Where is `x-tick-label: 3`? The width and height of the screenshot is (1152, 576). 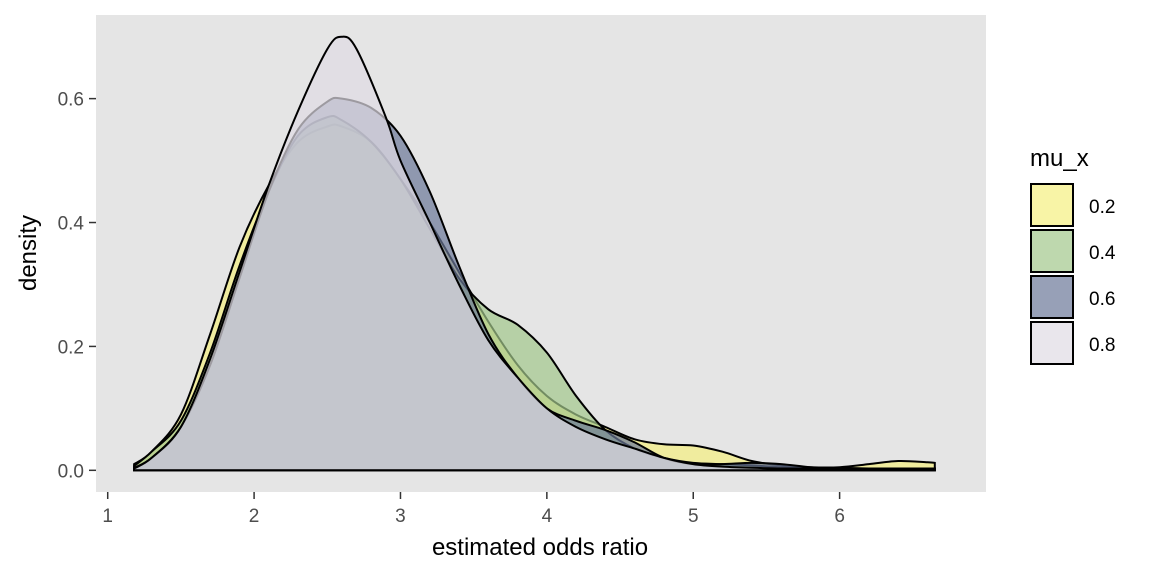 x-tick-label: 3 is located at coordinates (400, 516).